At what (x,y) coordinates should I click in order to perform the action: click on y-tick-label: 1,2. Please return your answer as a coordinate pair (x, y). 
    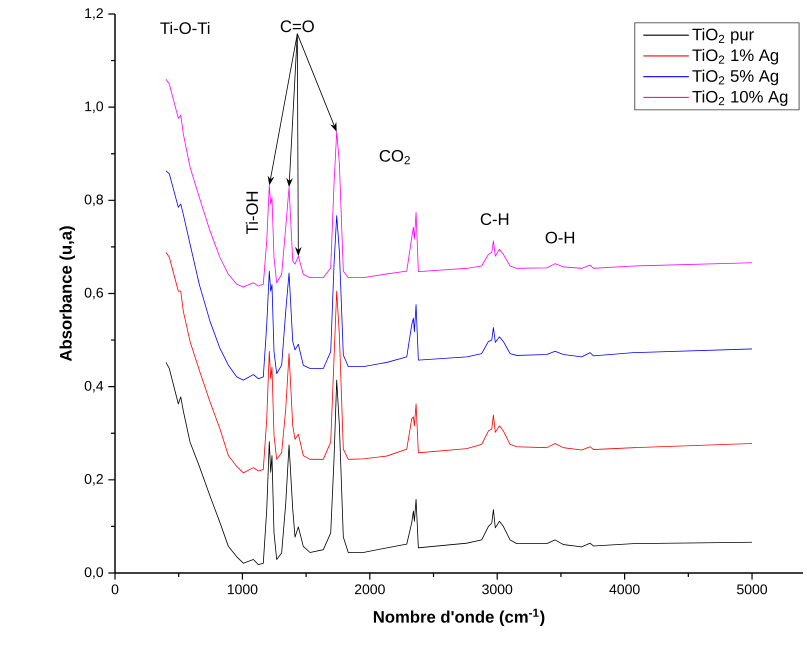
    Looking at the image, I should click on (94, 14).